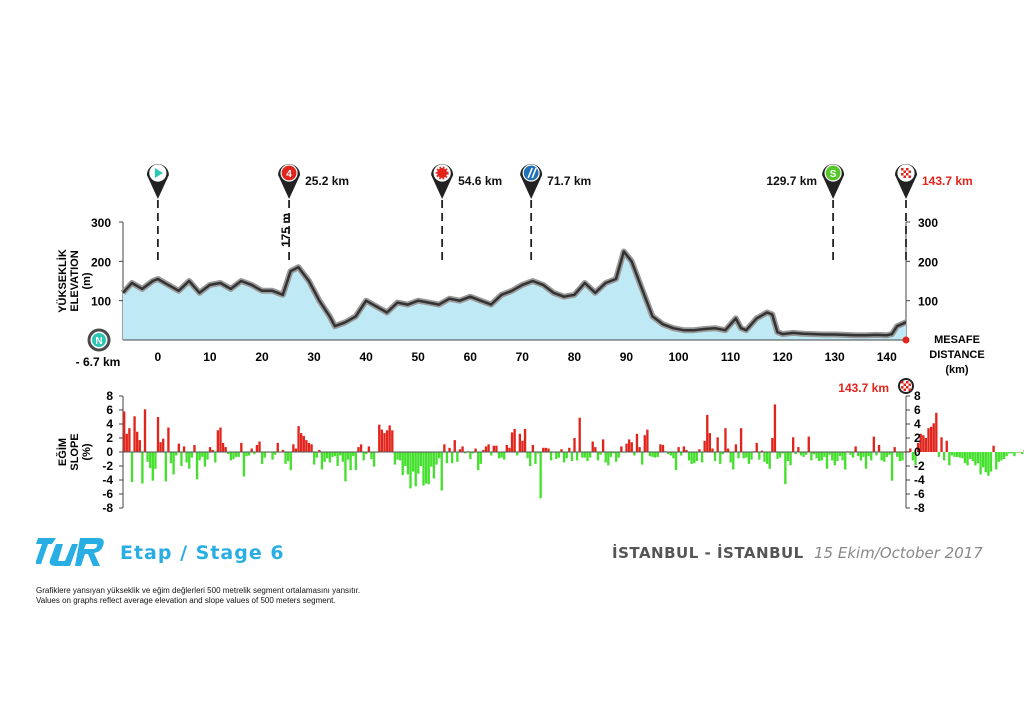 This screenshot has height=724, width=1024. I want to click on distance-tick-label: 110, so click(731, 357).